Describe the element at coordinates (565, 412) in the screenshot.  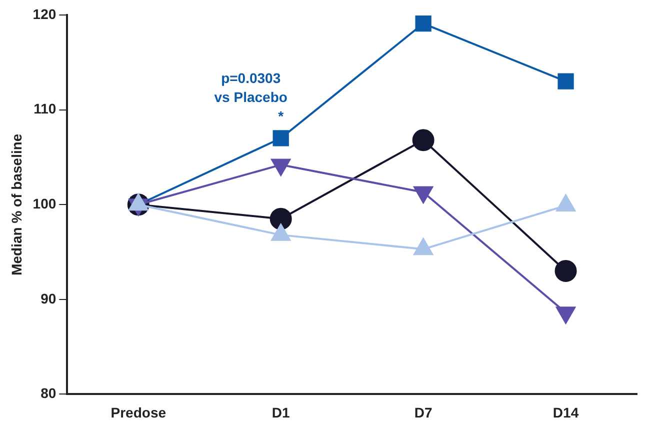
I see `x-tick-label: D14` at that location.